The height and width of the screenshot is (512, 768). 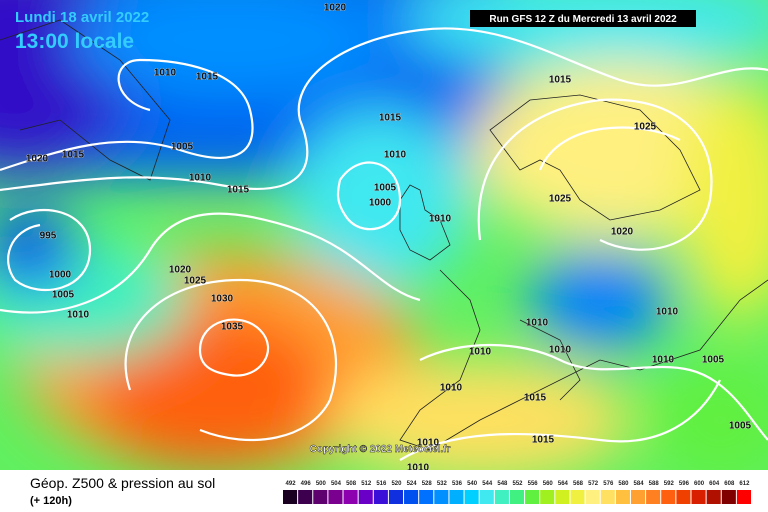 I want to click on scale-label: 588, so click(x=654, y=484).